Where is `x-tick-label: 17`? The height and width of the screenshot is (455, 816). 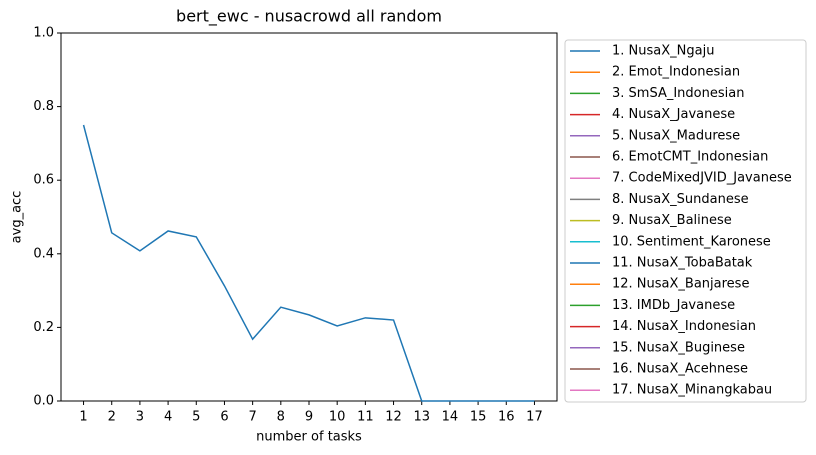
x-tick-label: 17 is located at coordinates (534, 417).